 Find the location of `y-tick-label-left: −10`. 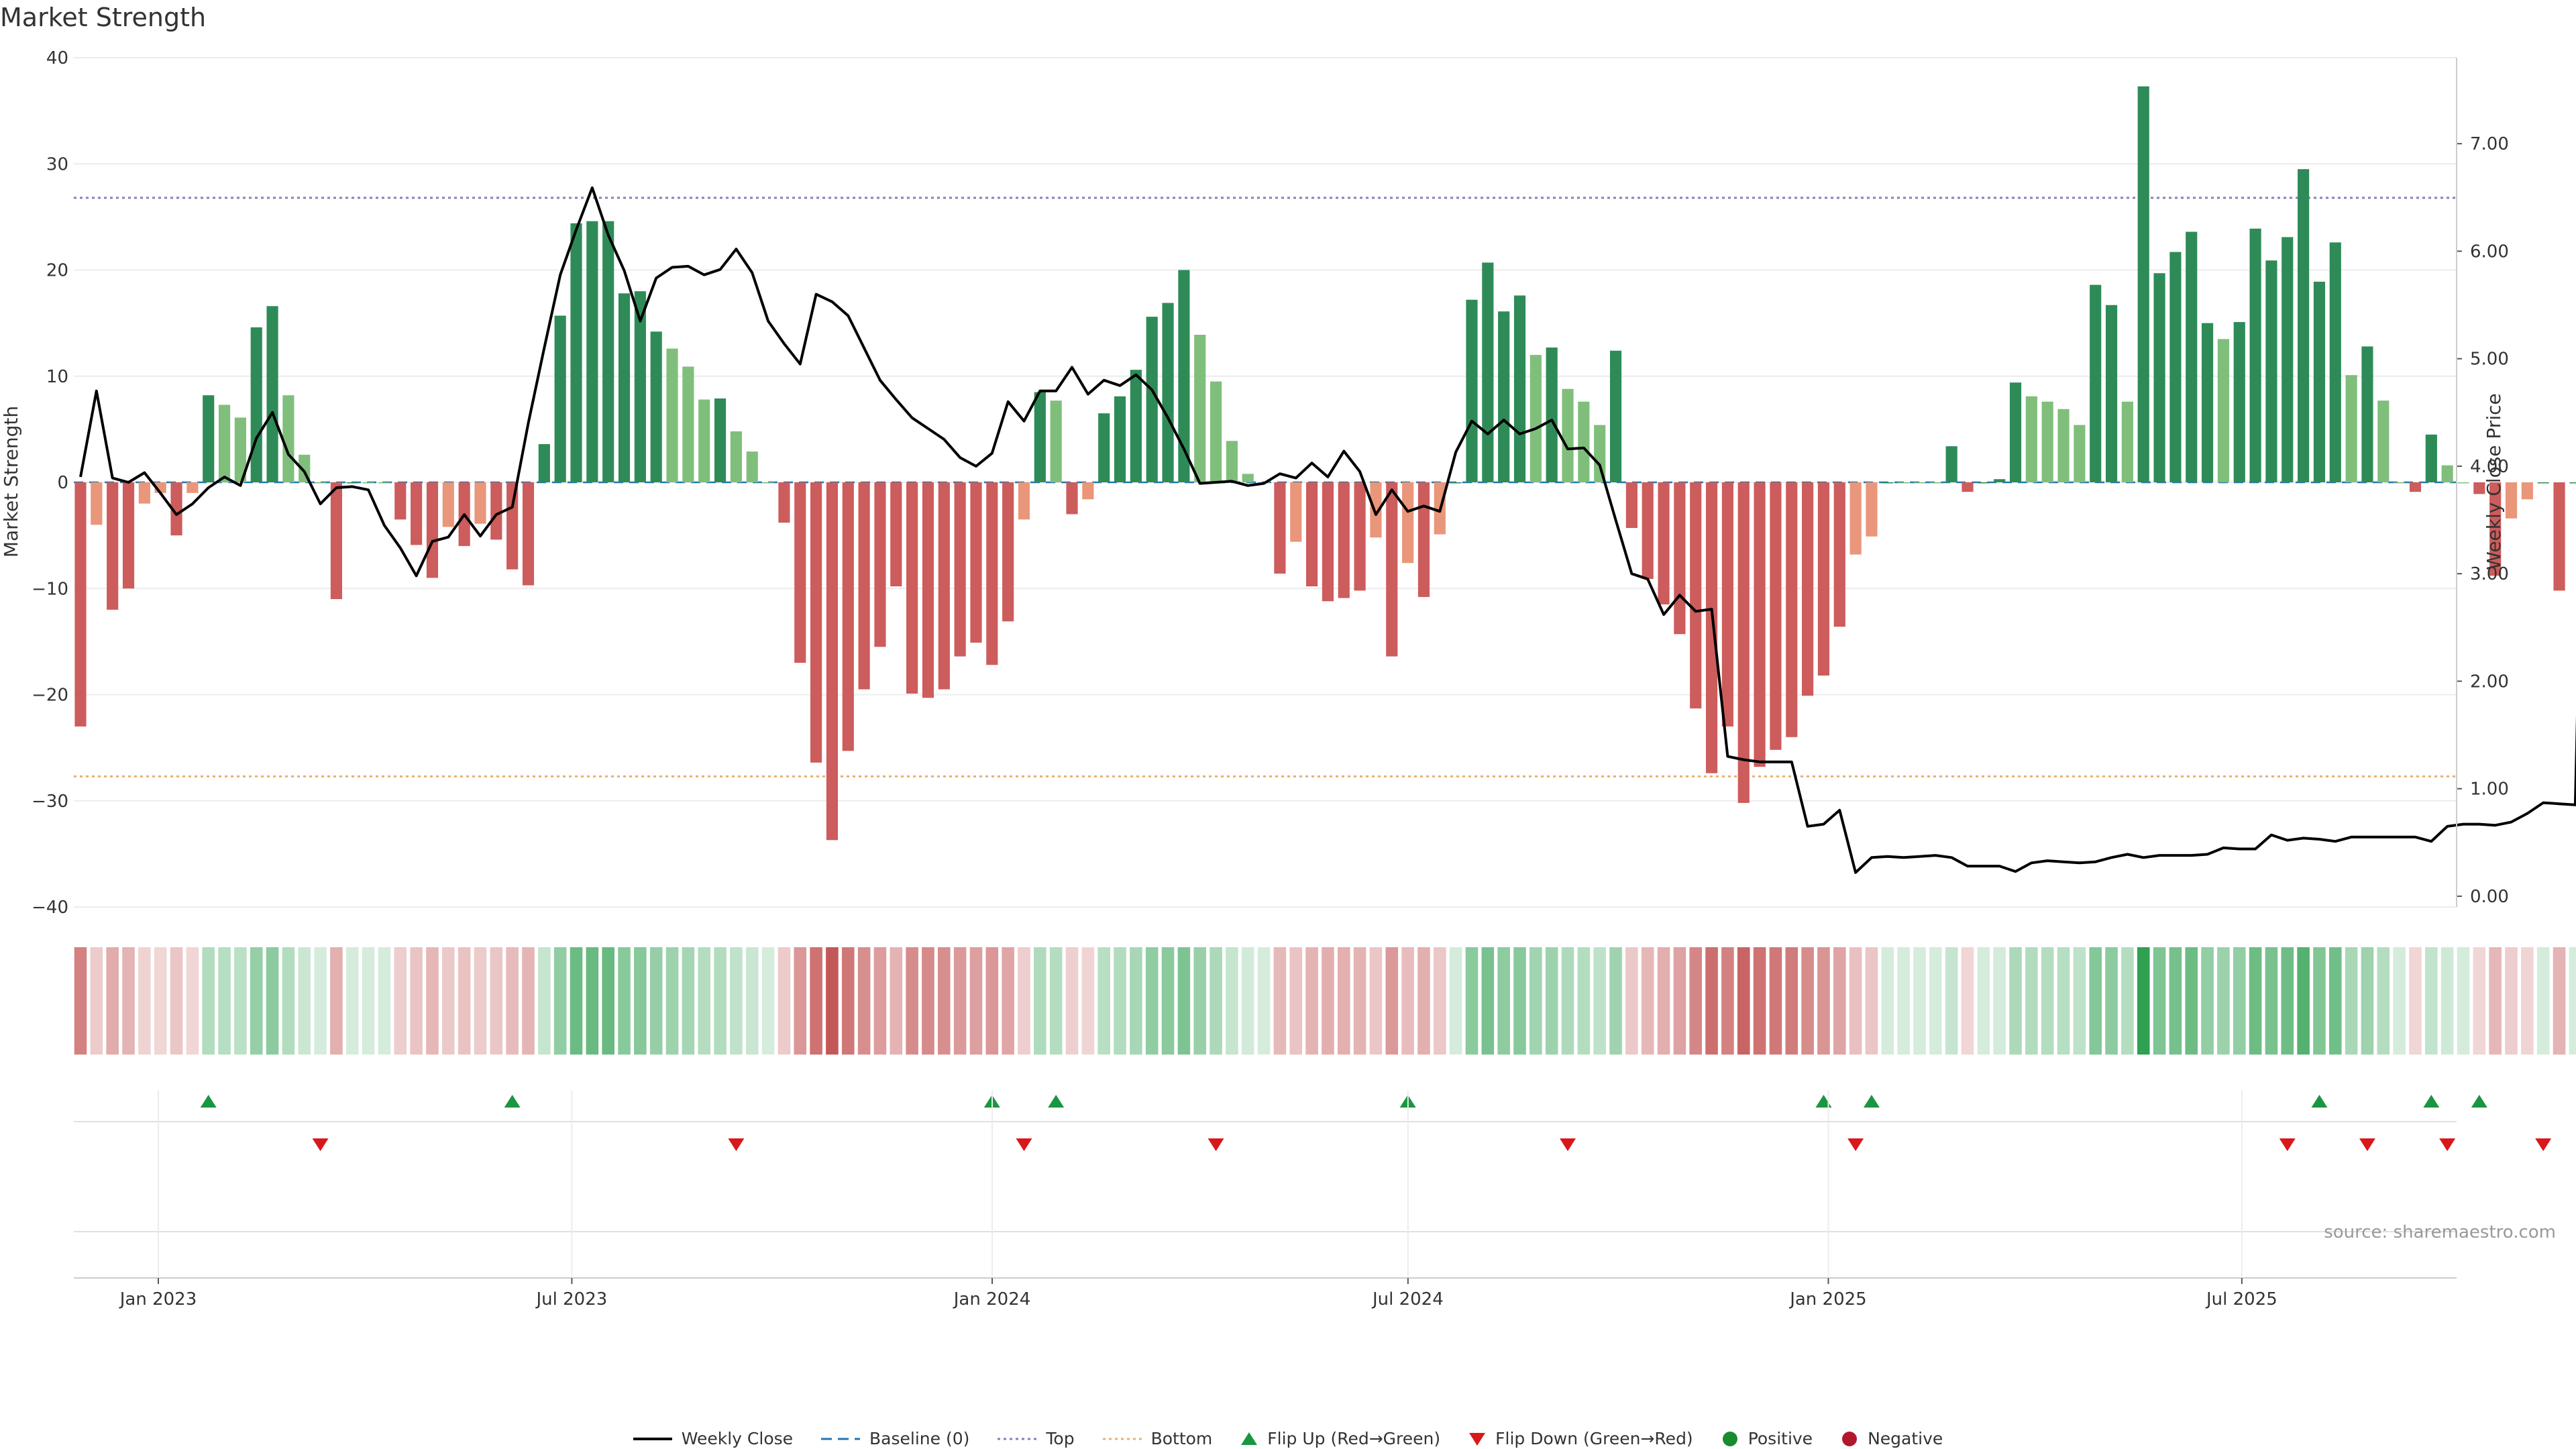

y-tick-label-left: −10 is located at coordinates (50, 589).